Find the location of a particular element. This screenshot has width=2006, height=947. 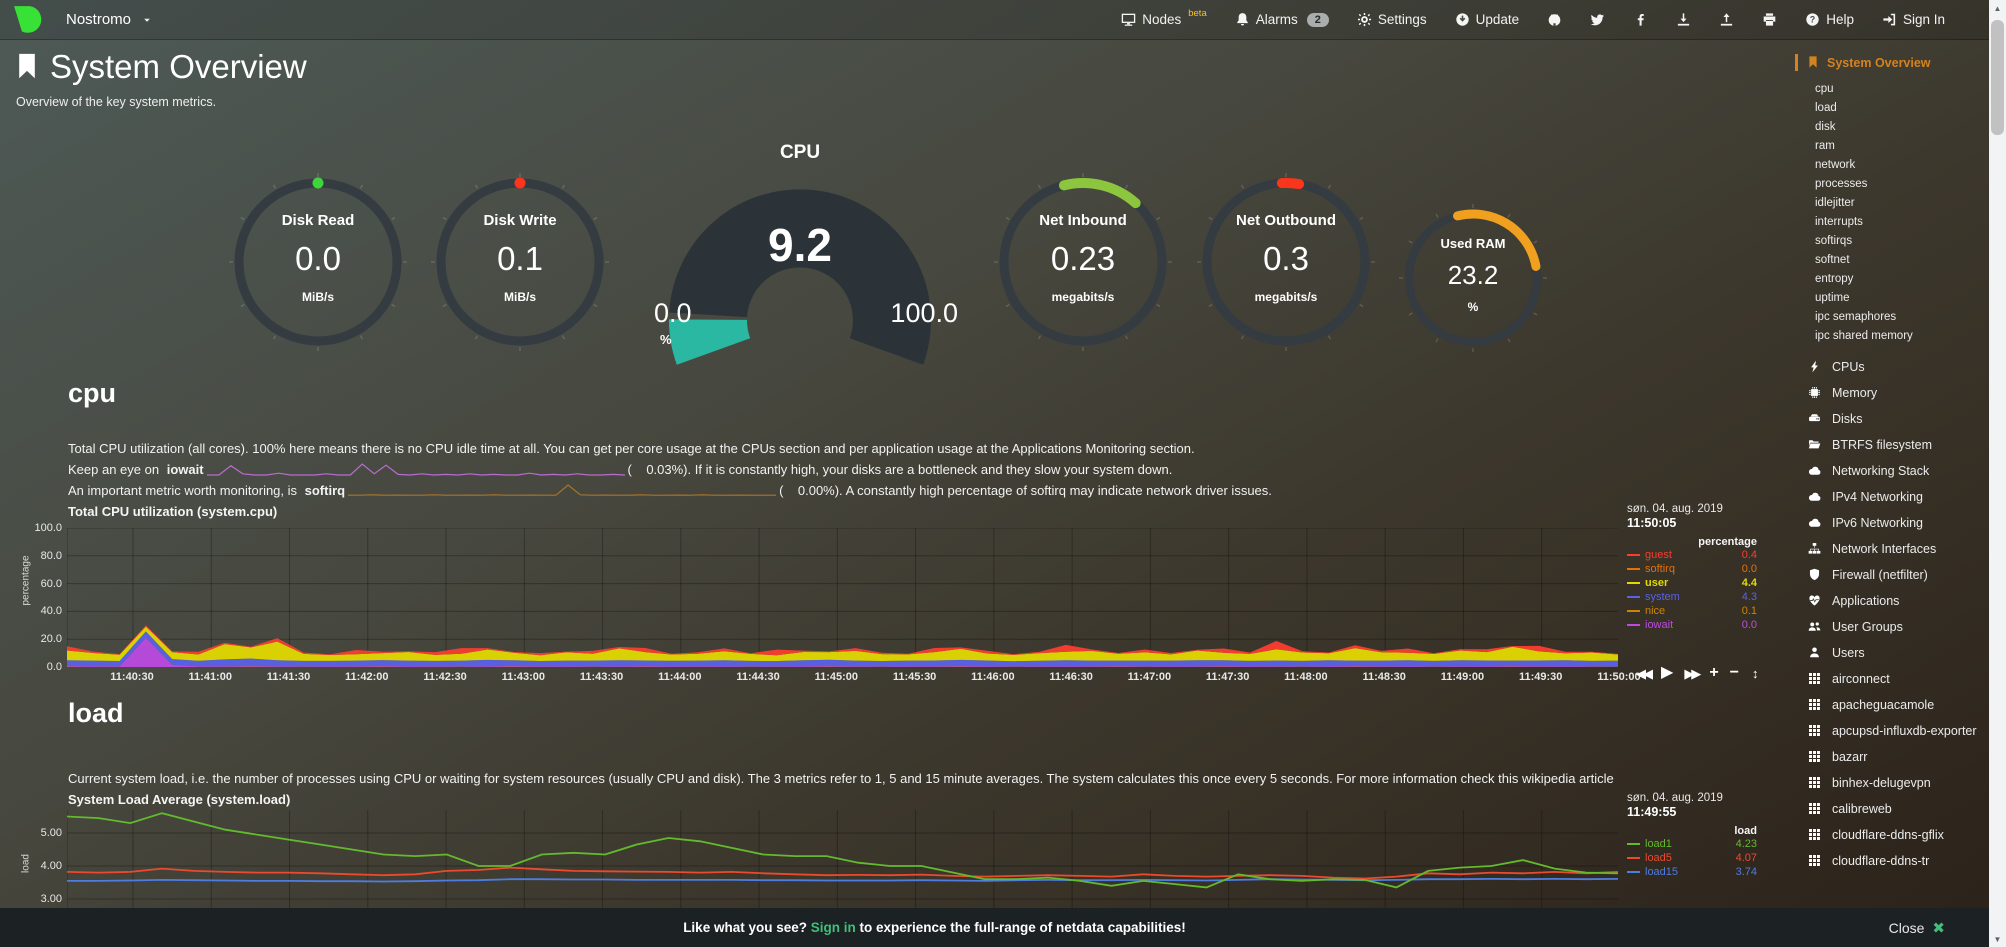

microchip-icon is located at coordinates (1814, 392).